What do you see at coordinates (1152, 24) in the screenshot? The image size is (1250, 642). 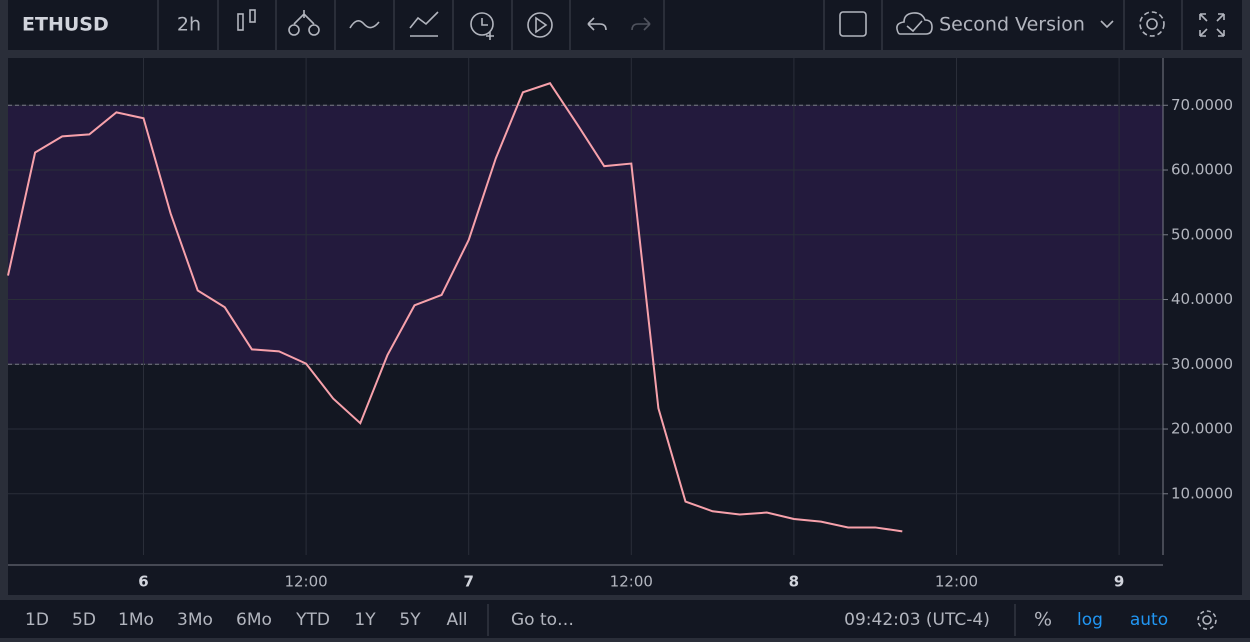 I see `settings-icon` at bounding box center [1152, 24].